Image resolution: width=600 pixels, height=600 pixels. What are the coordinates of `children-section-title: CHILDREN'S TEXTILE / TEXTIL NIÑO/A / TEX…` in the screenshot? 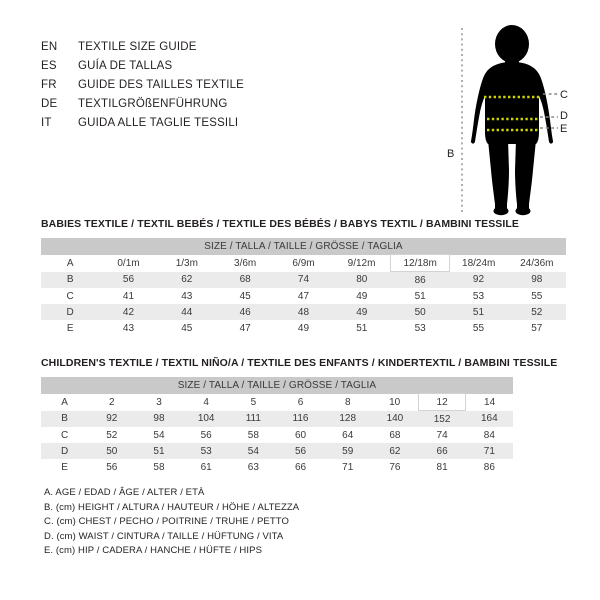 It's located at (299, 363).